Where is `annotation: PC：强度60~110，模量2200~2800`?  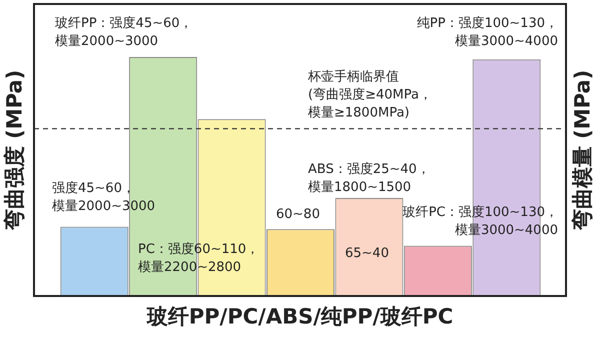 annotation: PC：强度60~110，模量2200~2800 is located at coordinates (199, 257).